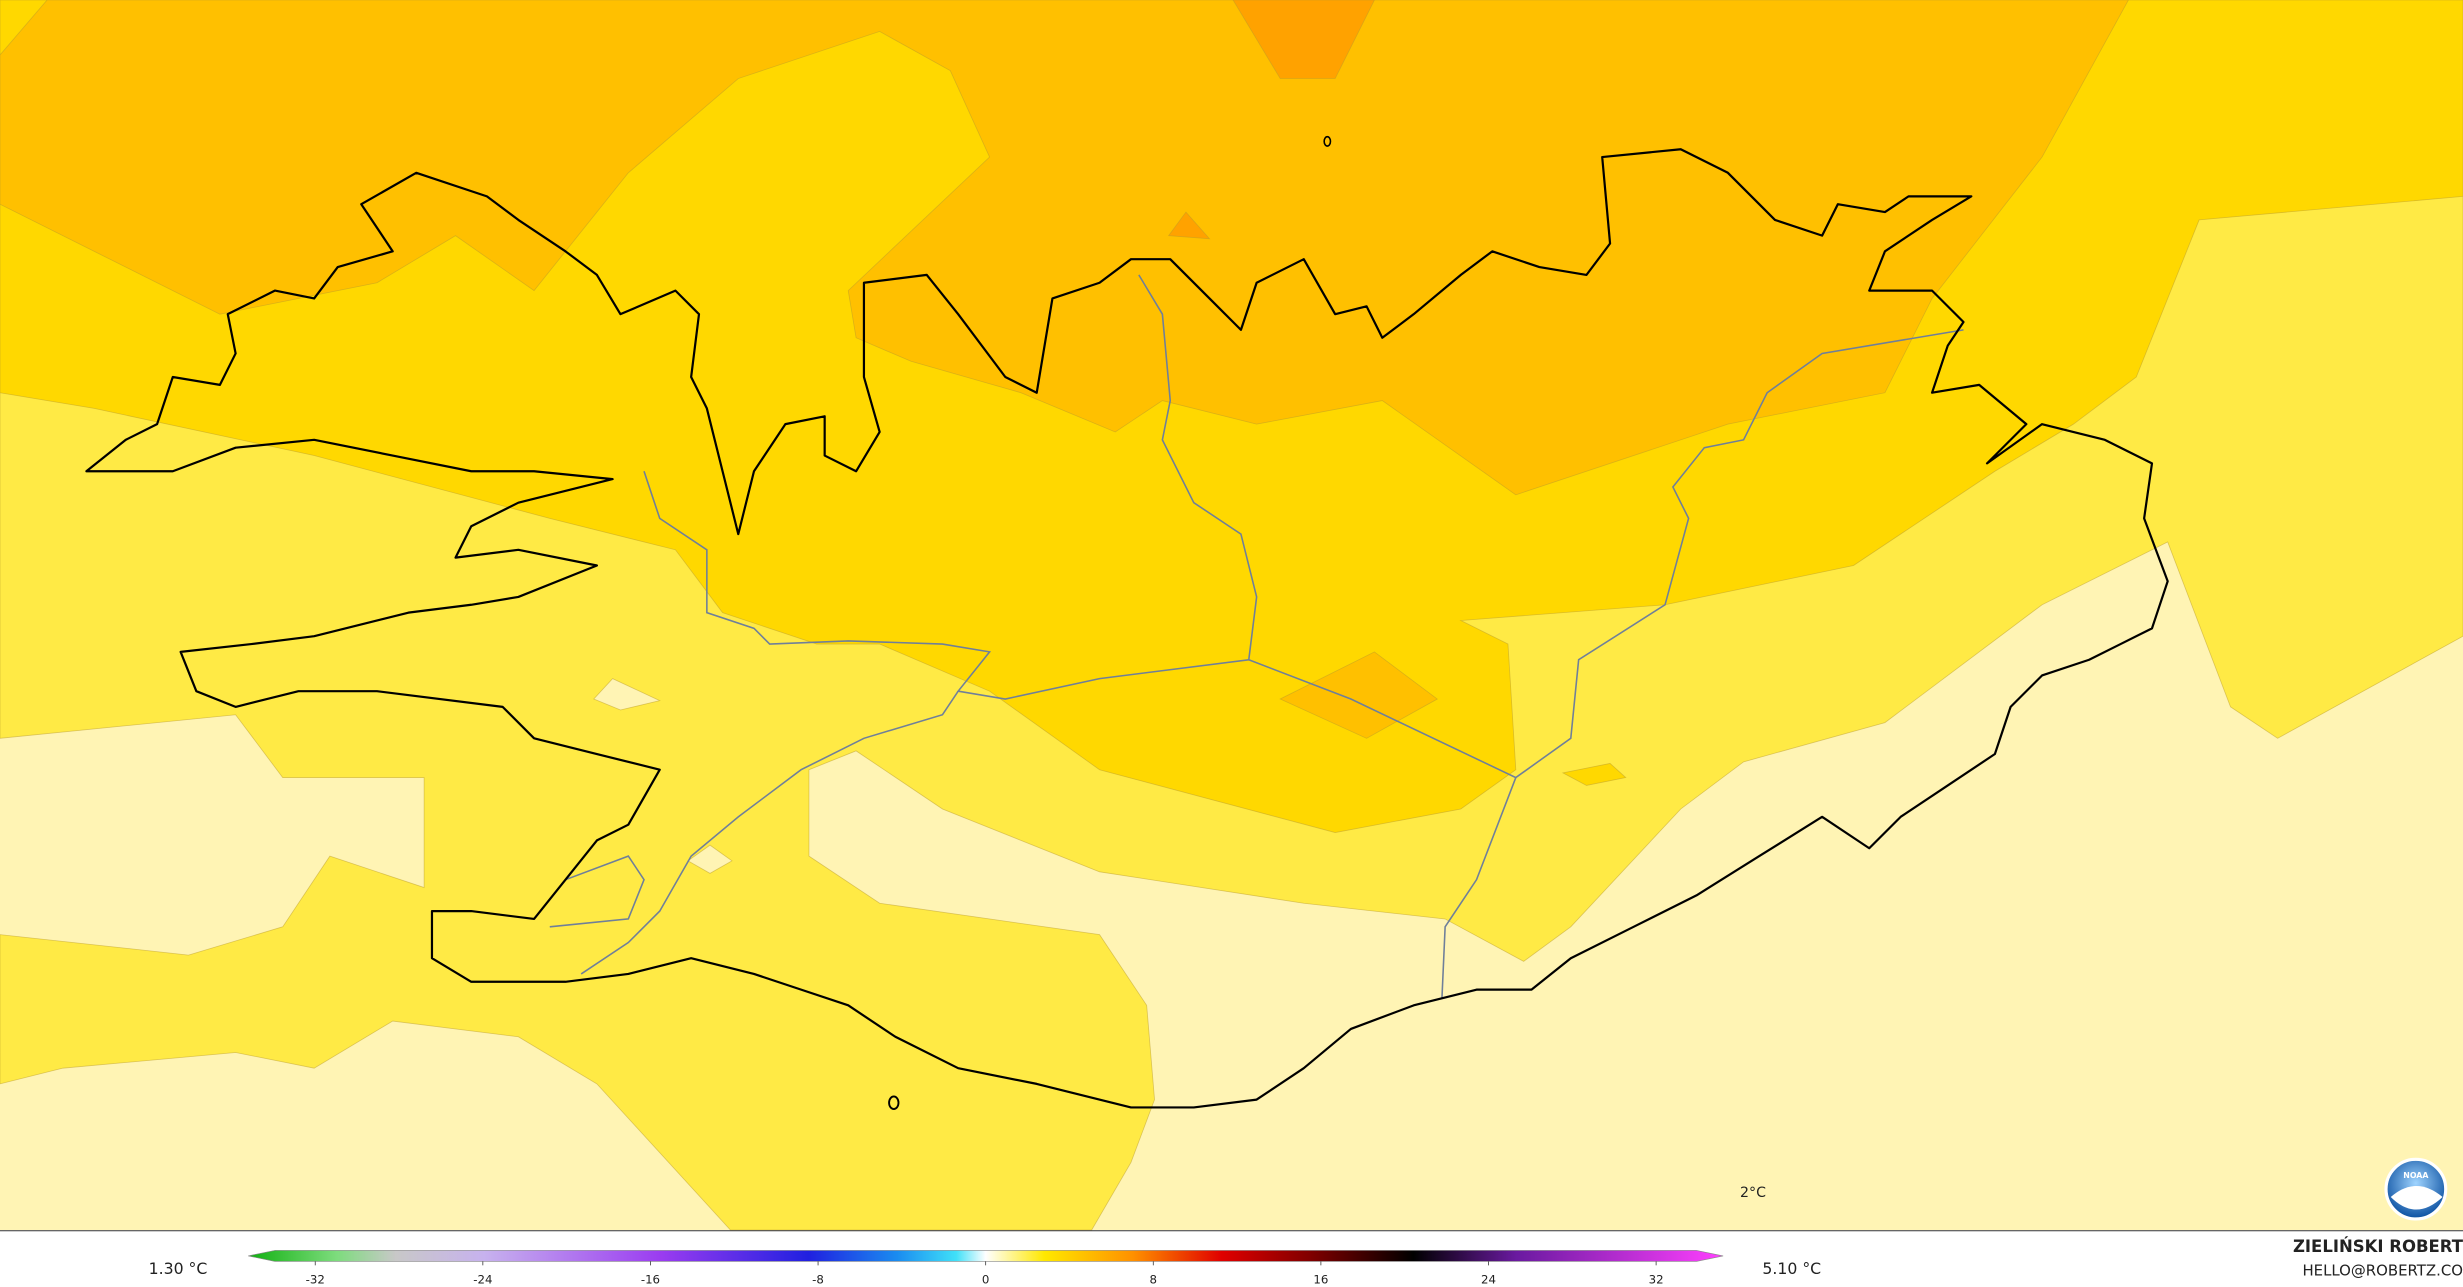 The height and width of the screenshot is (1287, 2463). What do you see at coordinates (985, 1268) in the screenshot?
I see `colorbar: 1.30 °C 5.10 °C -32 -24 -16 -8 0 8 16 24 32` at bounding box center [985, 1268].